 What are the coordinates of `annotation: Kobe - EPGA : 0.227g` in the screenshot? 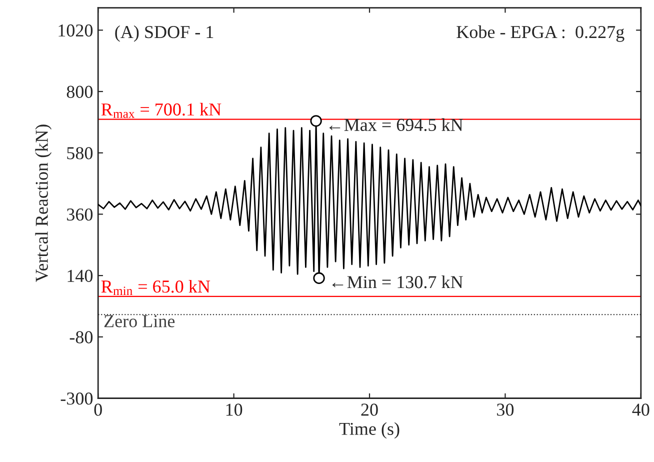 It's located at (540, 33).